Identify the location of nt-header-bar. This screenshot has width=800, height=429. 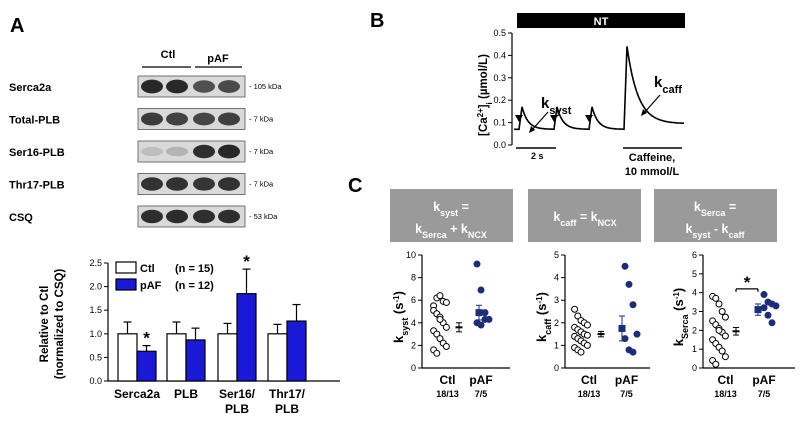
(601, 20).